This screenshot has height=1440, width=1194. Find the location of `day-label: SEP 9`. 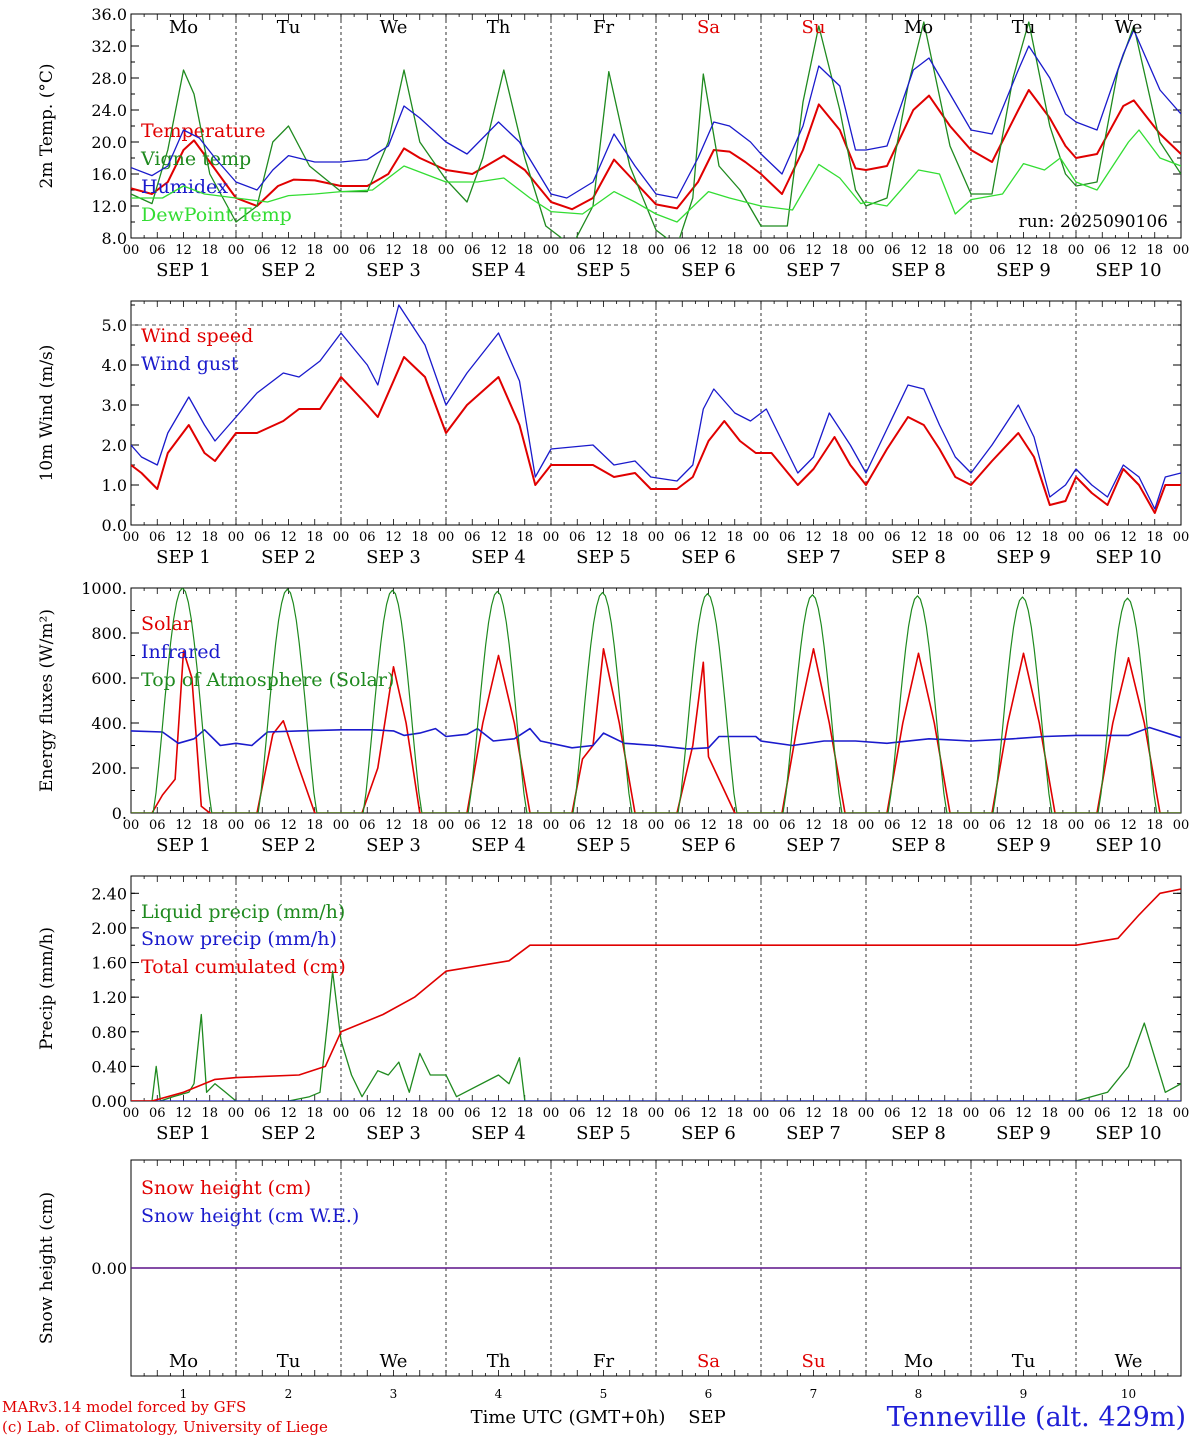

day-label: SEP 9 is located at coordinates (1023, 845).